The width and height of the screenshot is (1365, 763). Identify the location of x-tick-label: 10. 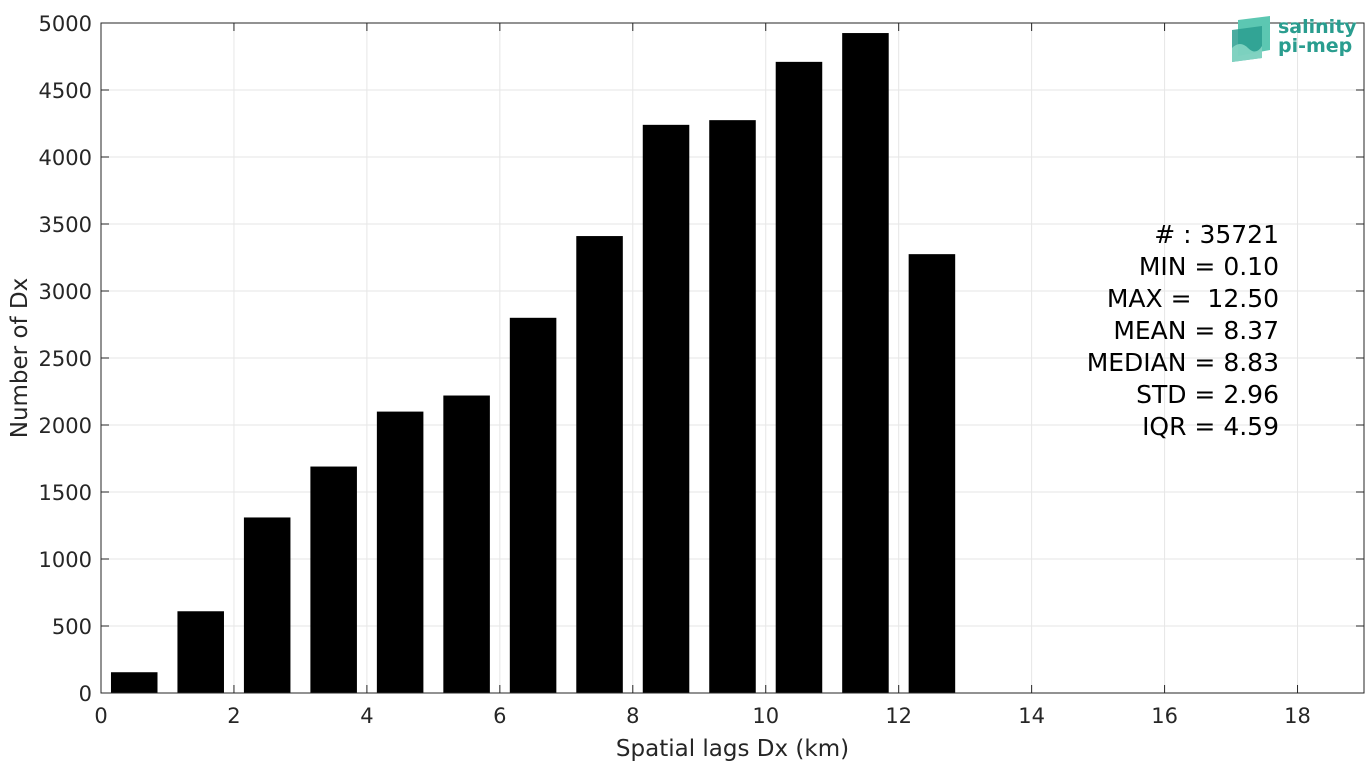
(765, 716).